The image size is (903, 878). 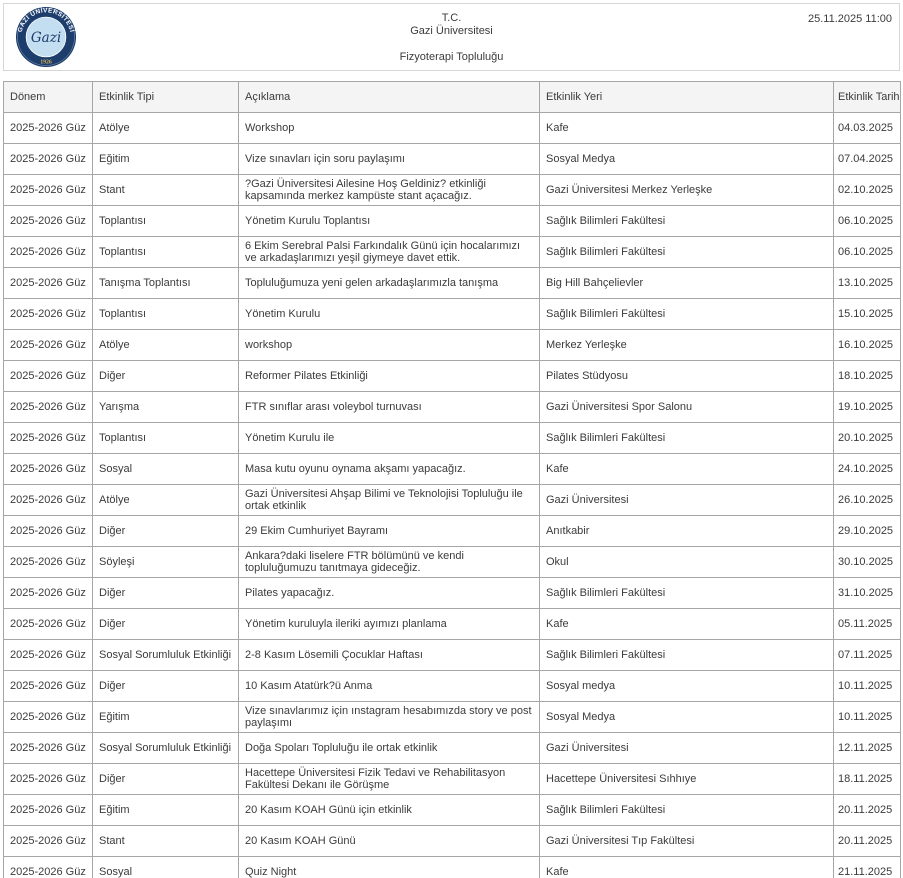 I want to click on cell-etkinlik-yeri: Big Hill Bahçelievler, so click(x=686, y=283).